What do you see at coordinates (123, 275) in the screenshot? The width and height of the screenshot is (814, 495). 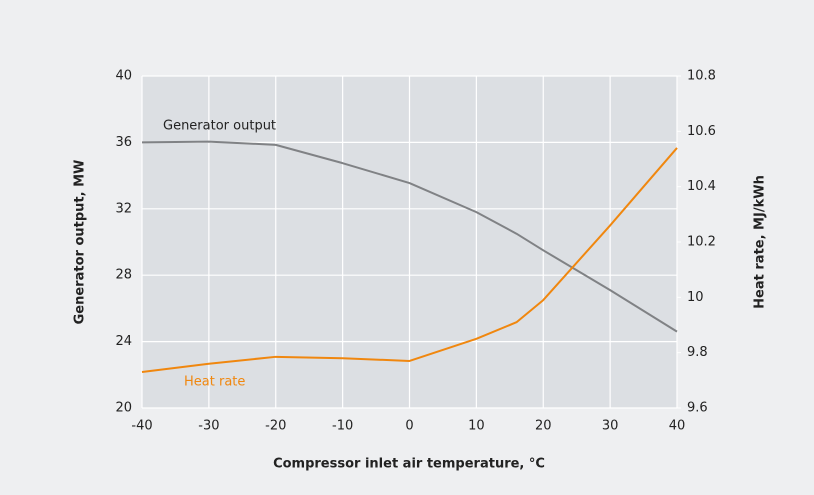 I see `y-tick-label: 28` at bounding box center [123, 275].